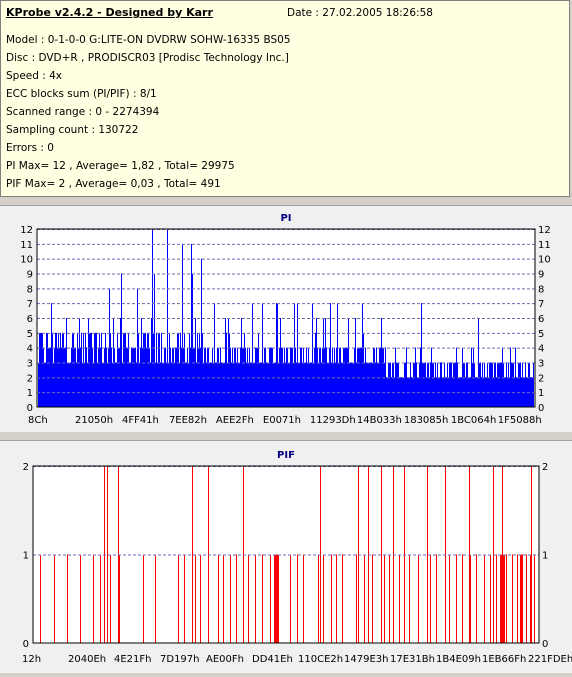 This screenshot has height=677, width=572. What do you see at coordinates (188, 420) in the screenshot?
I see `x-tick-label: 7EE82h` at bounding box center [188, 420].